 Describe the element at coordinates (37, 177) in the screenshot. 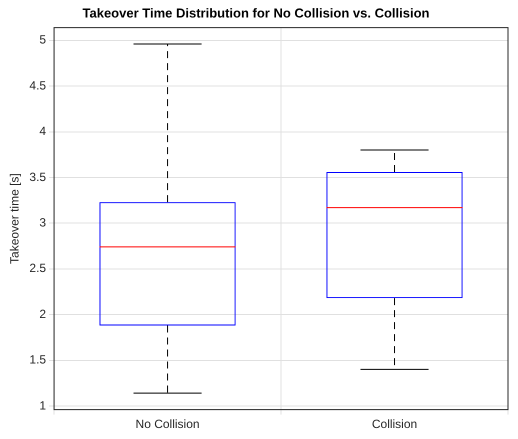

I see `y-tick-label: 3.5` at that location.